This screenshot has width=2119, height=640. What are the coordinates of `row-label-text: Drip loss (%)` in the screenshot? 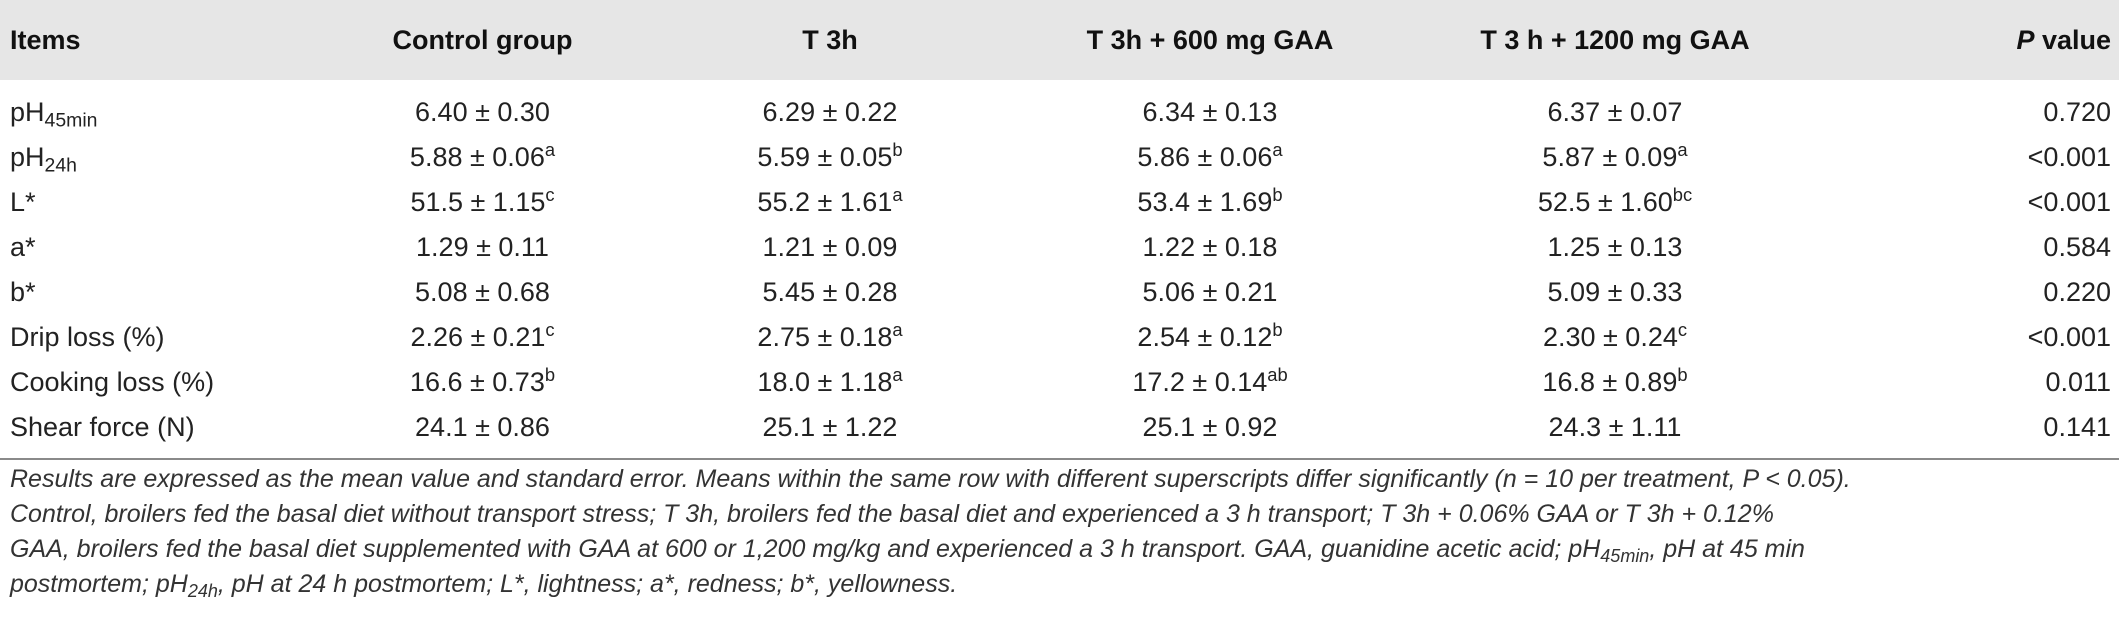 It's located at (87, 337).